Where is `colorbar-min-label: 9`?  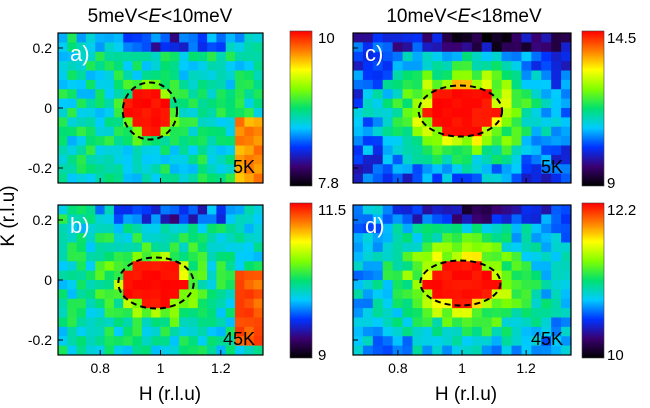
colorbar-min-label: 9 is located at coordinates (322, 355).